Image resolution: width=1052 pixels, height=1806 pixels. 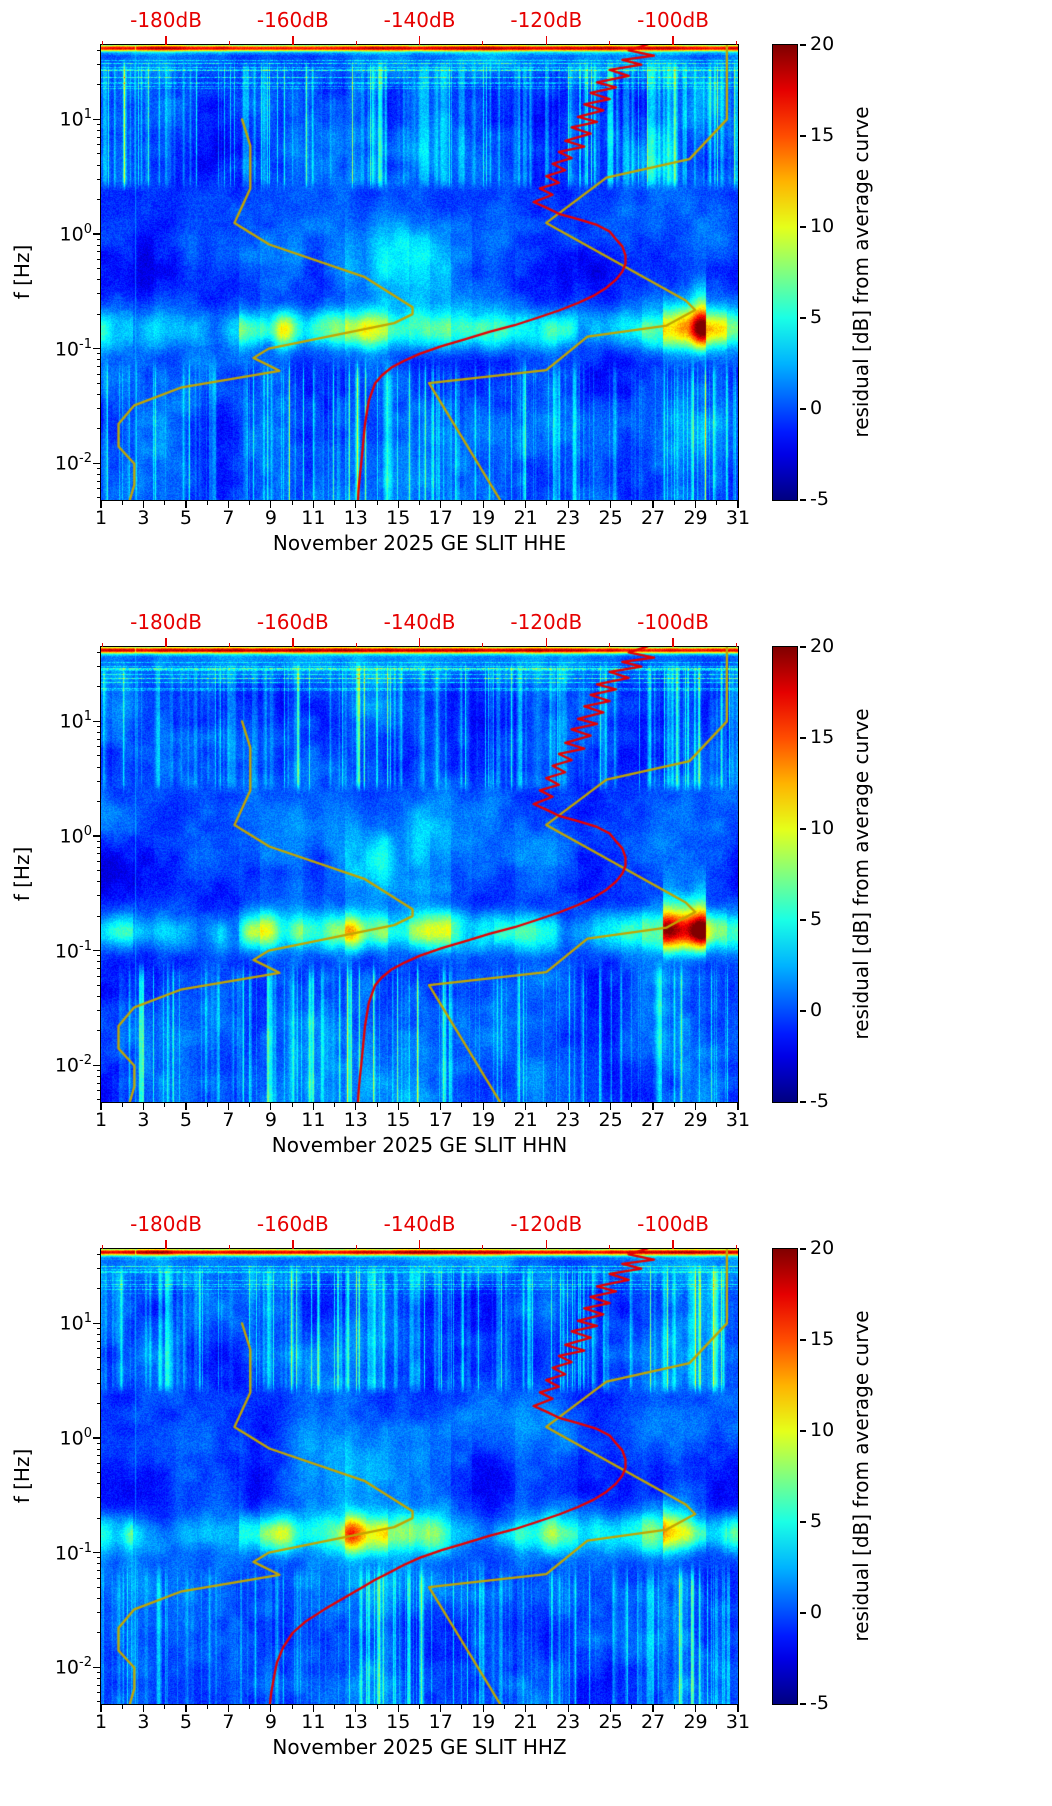 What do you see at coordinates (440, 1120) in the screenshot?
I see `x-tick-label: 17` at bounding box center [440, 1120].